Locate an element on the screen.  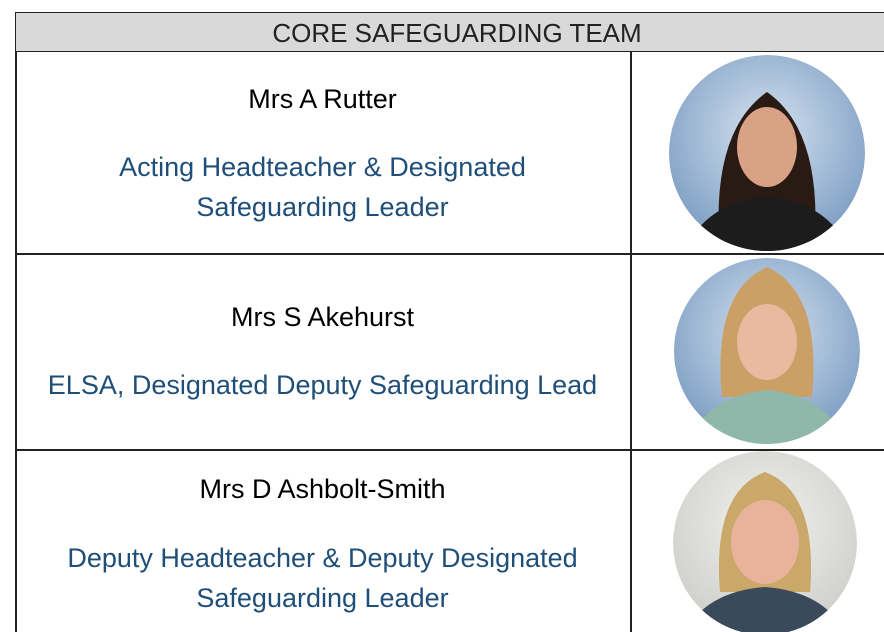
staff-name: Mrs D Ashbolt-Smith is located at coordinates (322, 489).